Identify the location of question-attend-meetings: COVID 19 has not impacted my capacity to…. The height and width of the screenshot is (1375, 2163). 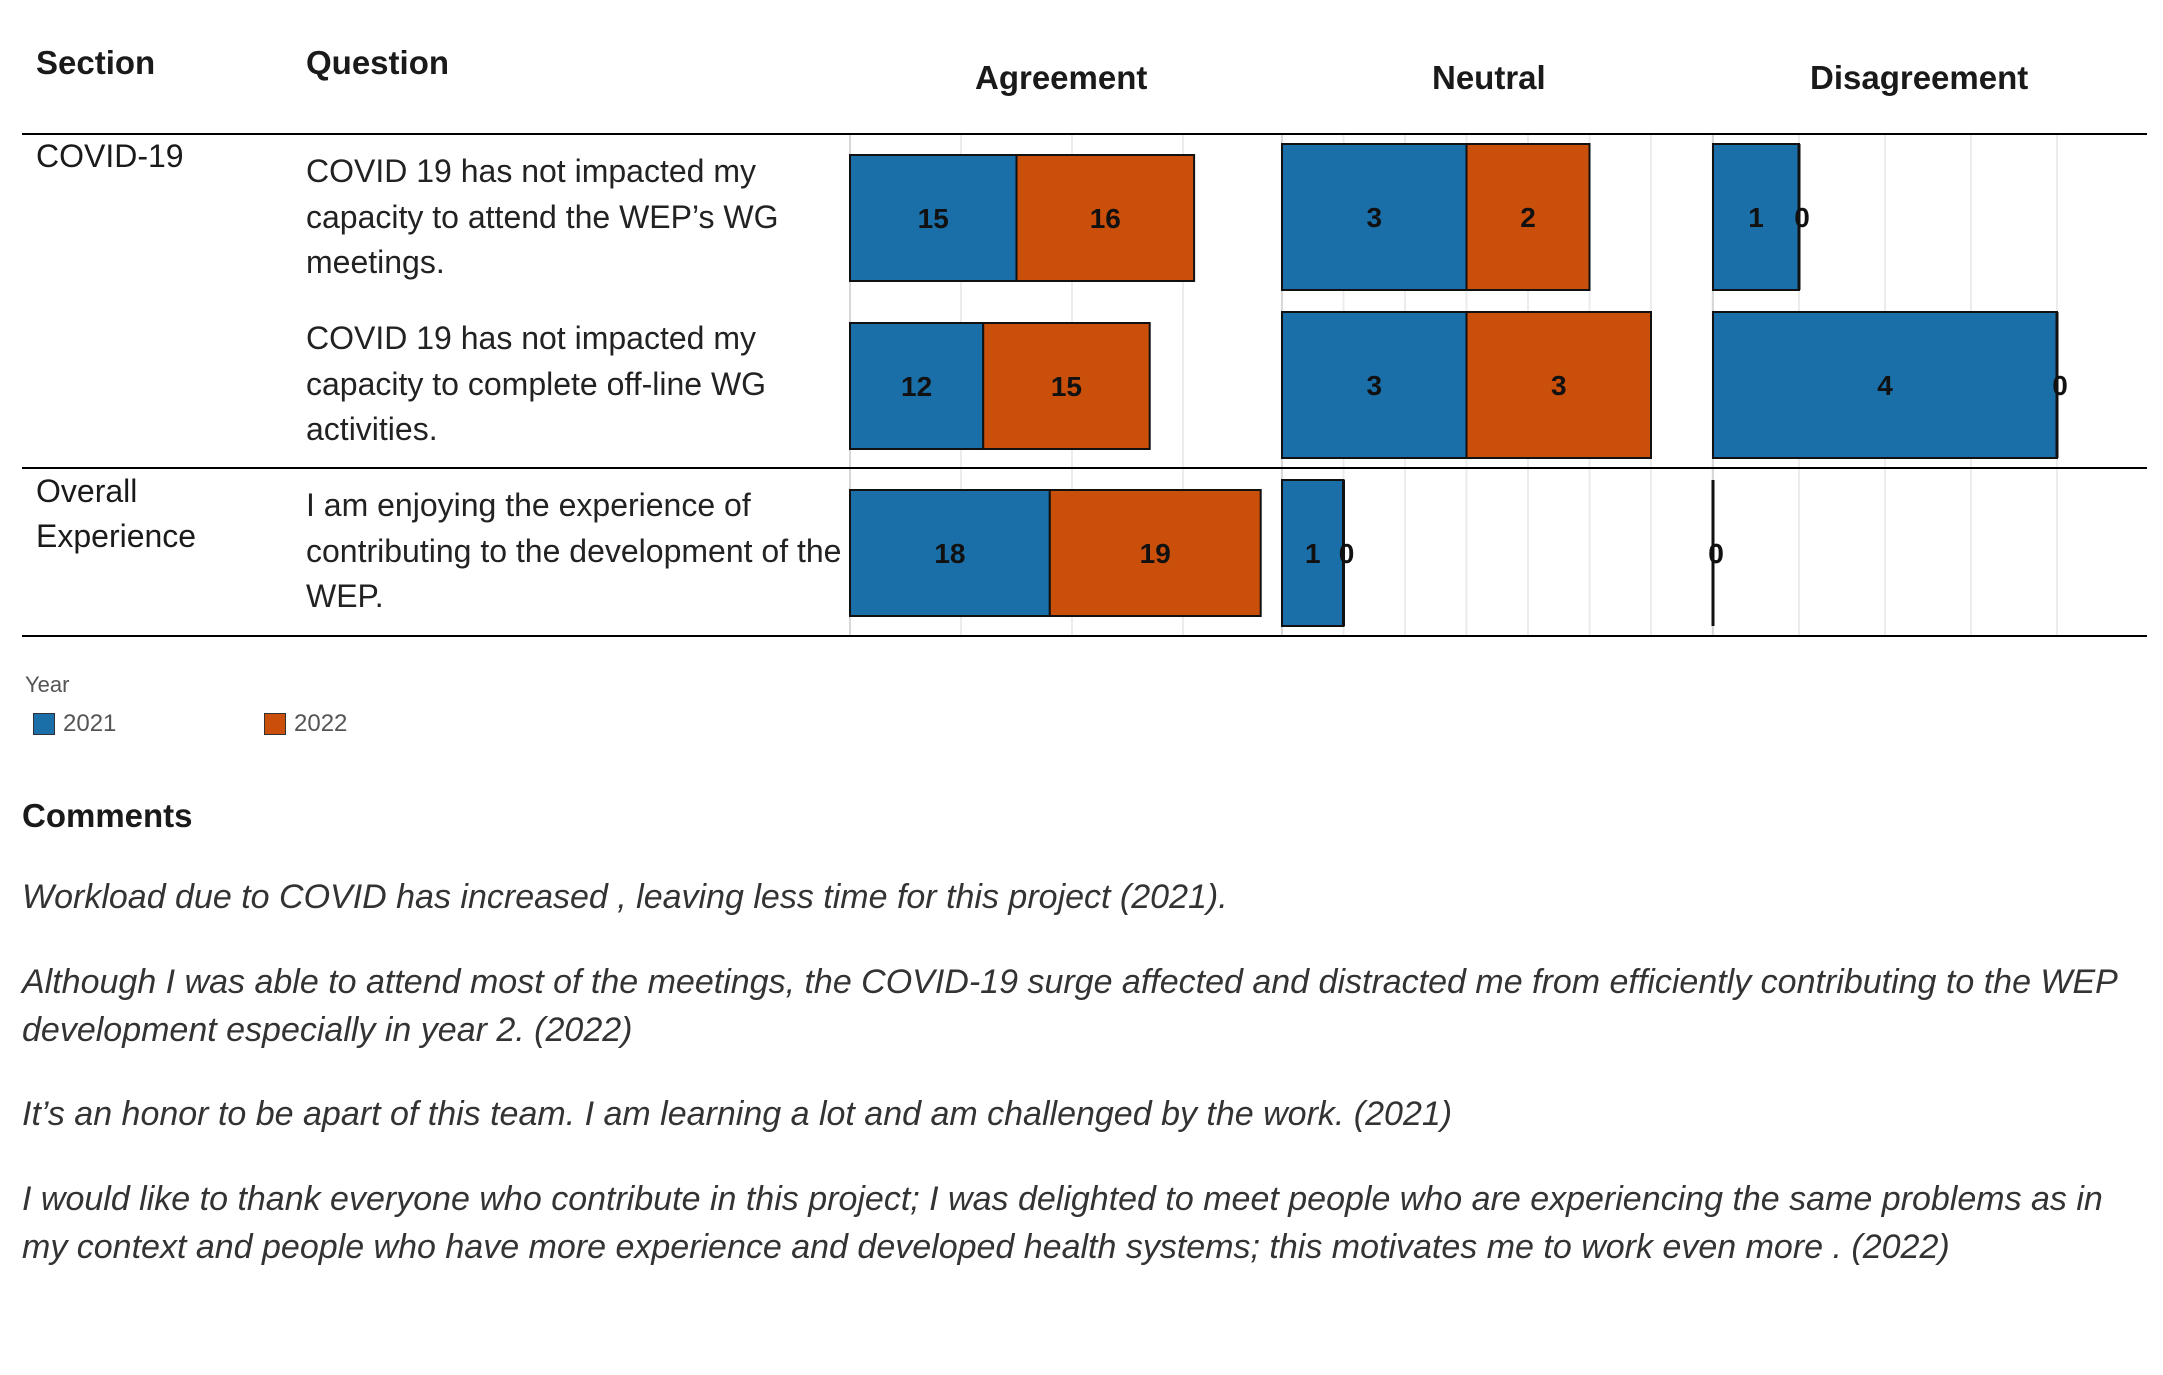
(542, 216).